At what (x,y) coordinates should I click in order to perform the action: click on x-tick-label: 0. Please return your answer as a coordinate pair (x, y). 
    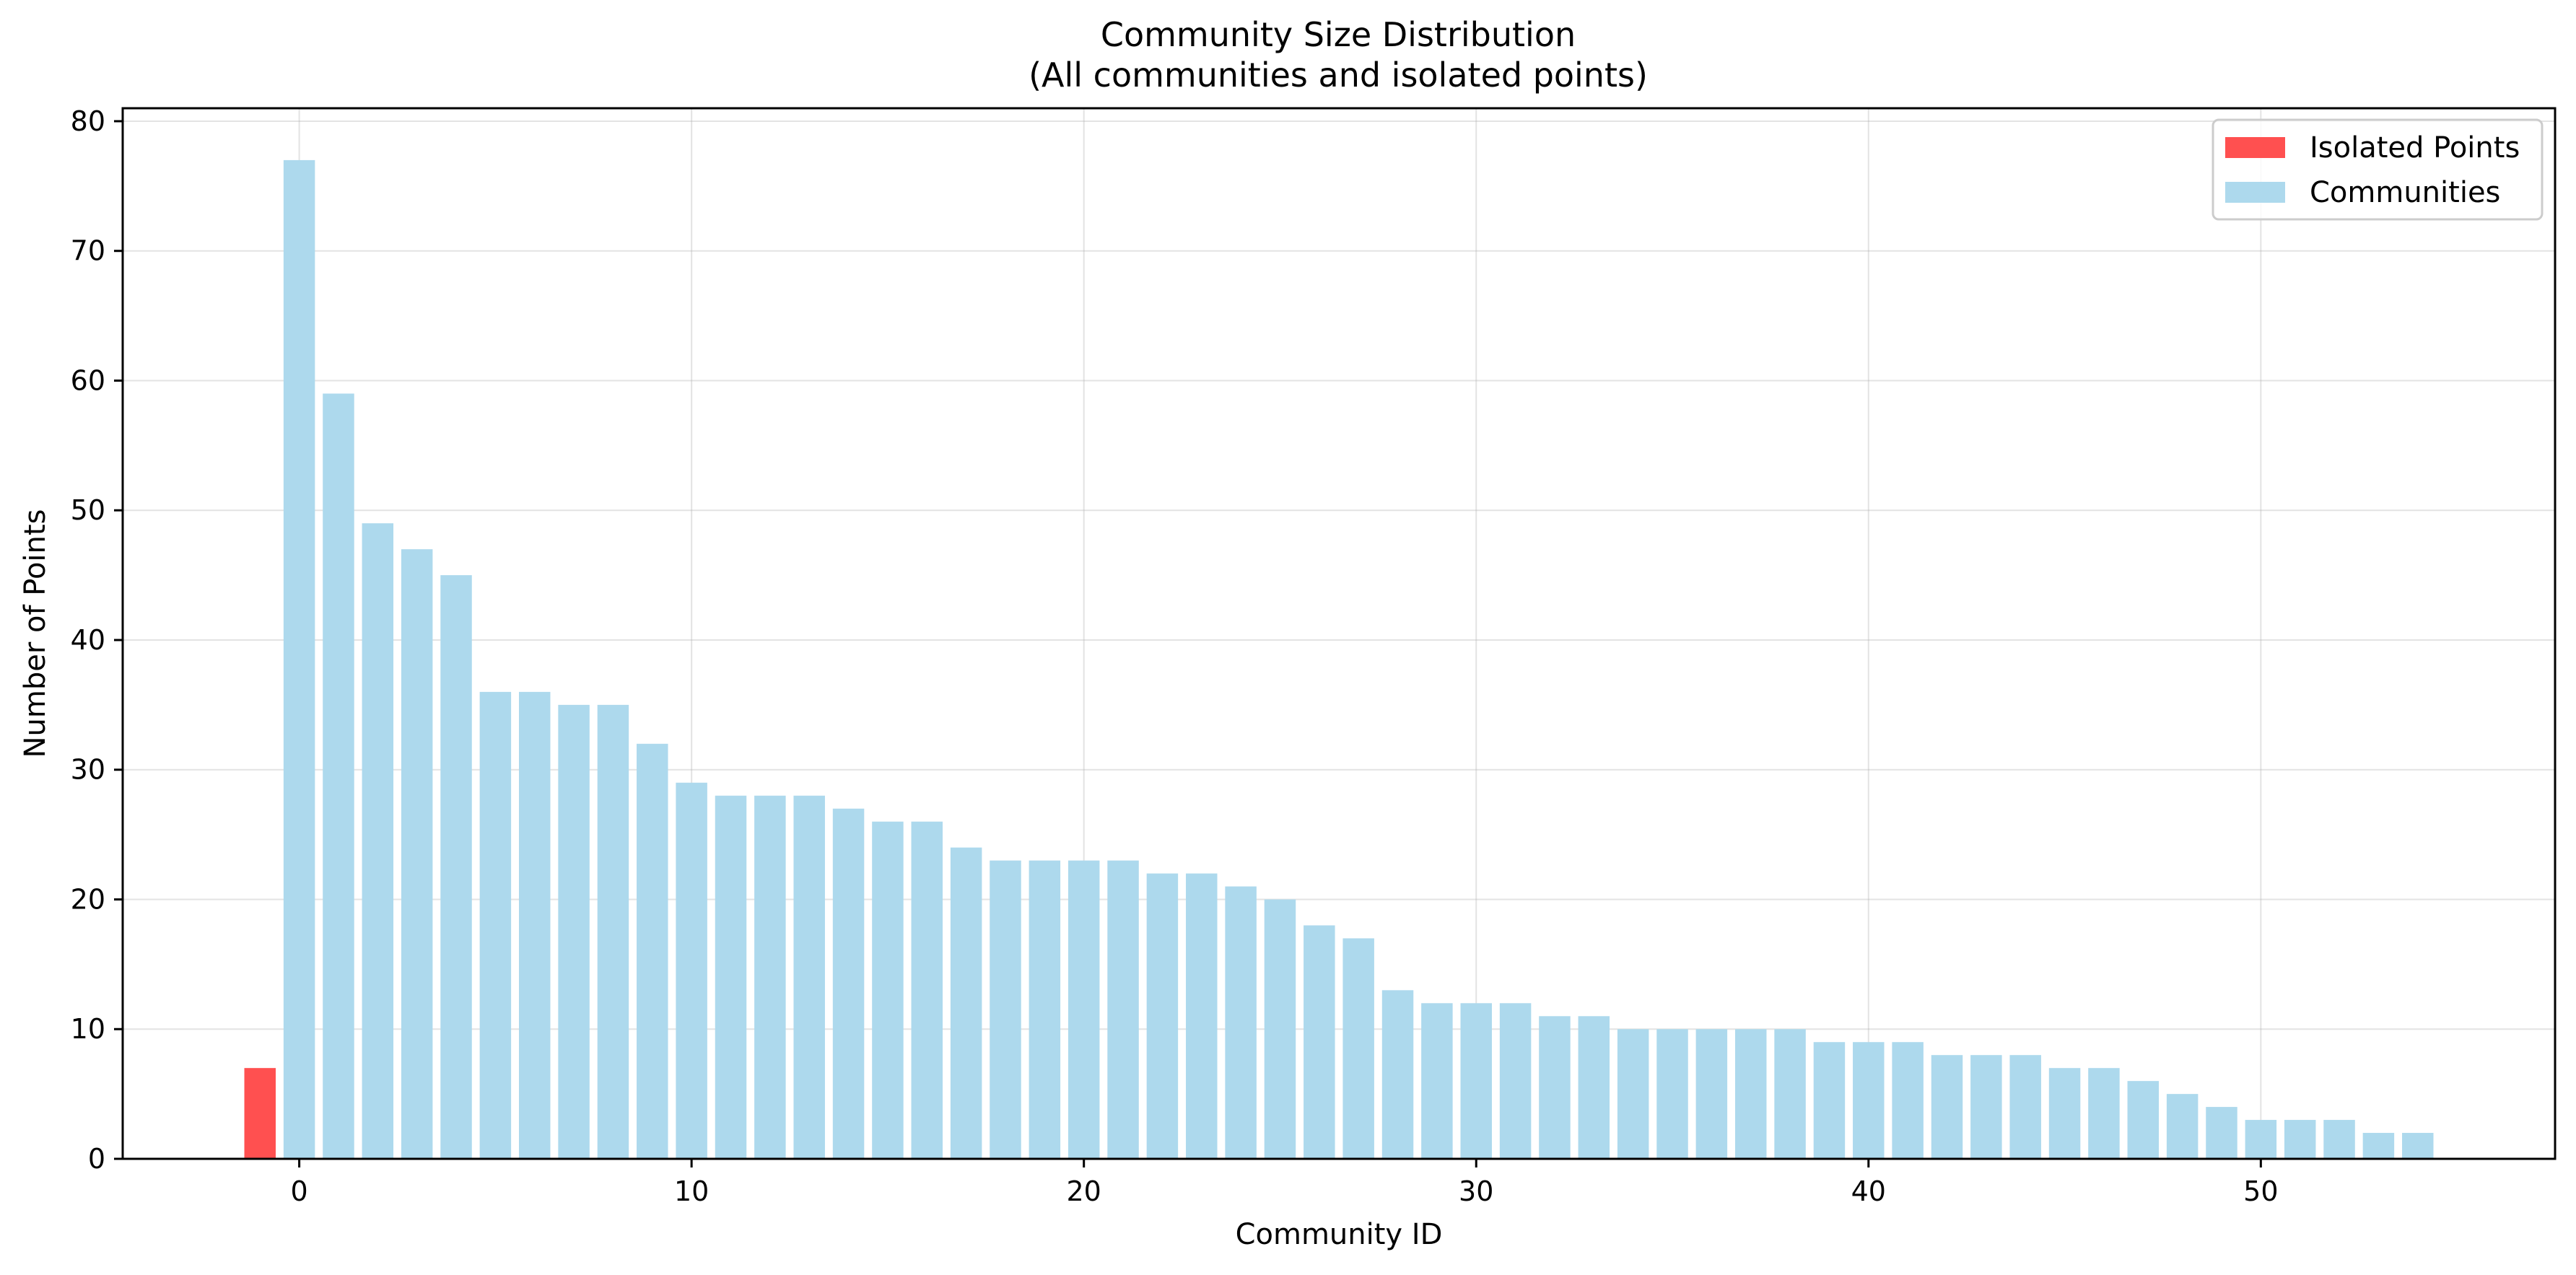
    Looking at the image, I should click on (299, 1191).